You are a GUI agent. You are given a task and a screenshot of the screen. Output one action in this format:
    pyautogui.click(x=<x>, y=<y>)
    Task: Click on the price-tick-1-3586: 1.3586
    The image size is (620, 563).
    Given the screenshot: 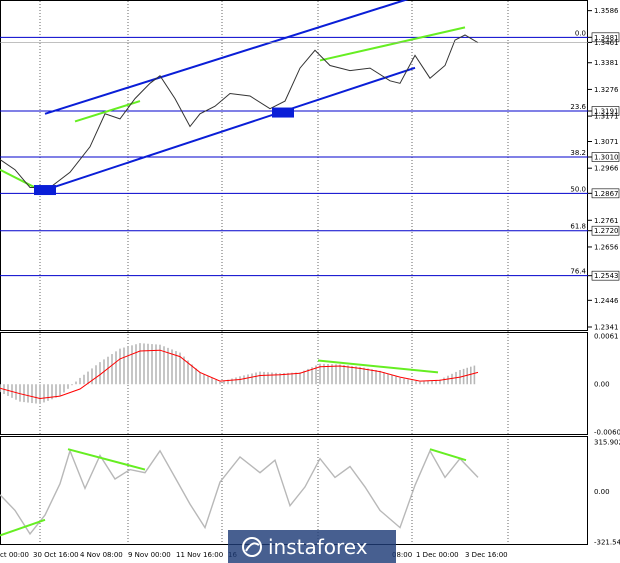 What is the action you would take?
    pyautogui.click(x=606, y=11)
    